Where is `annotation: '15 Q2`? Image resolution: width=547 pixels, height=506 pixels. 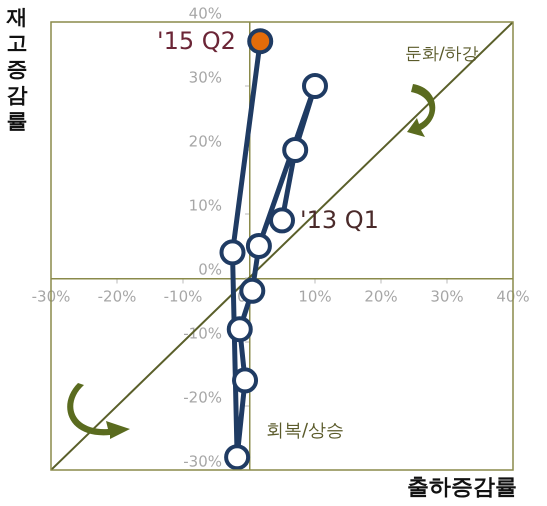
annotation: '15 Q2 is located at coordinates (196, 41).